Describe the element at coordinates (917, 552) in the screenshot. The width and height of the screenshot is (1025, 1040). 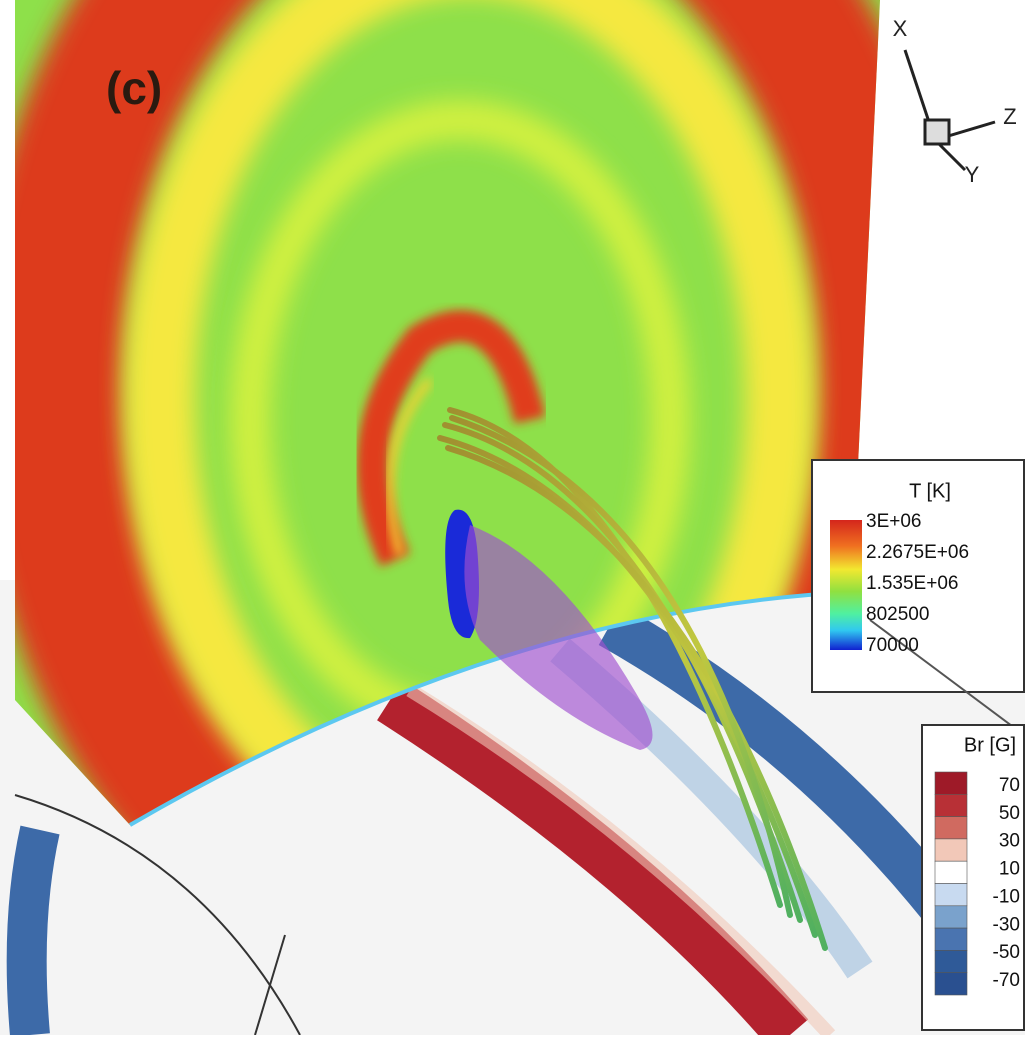
I see `legend-label: 2.2675E+06` at that location.